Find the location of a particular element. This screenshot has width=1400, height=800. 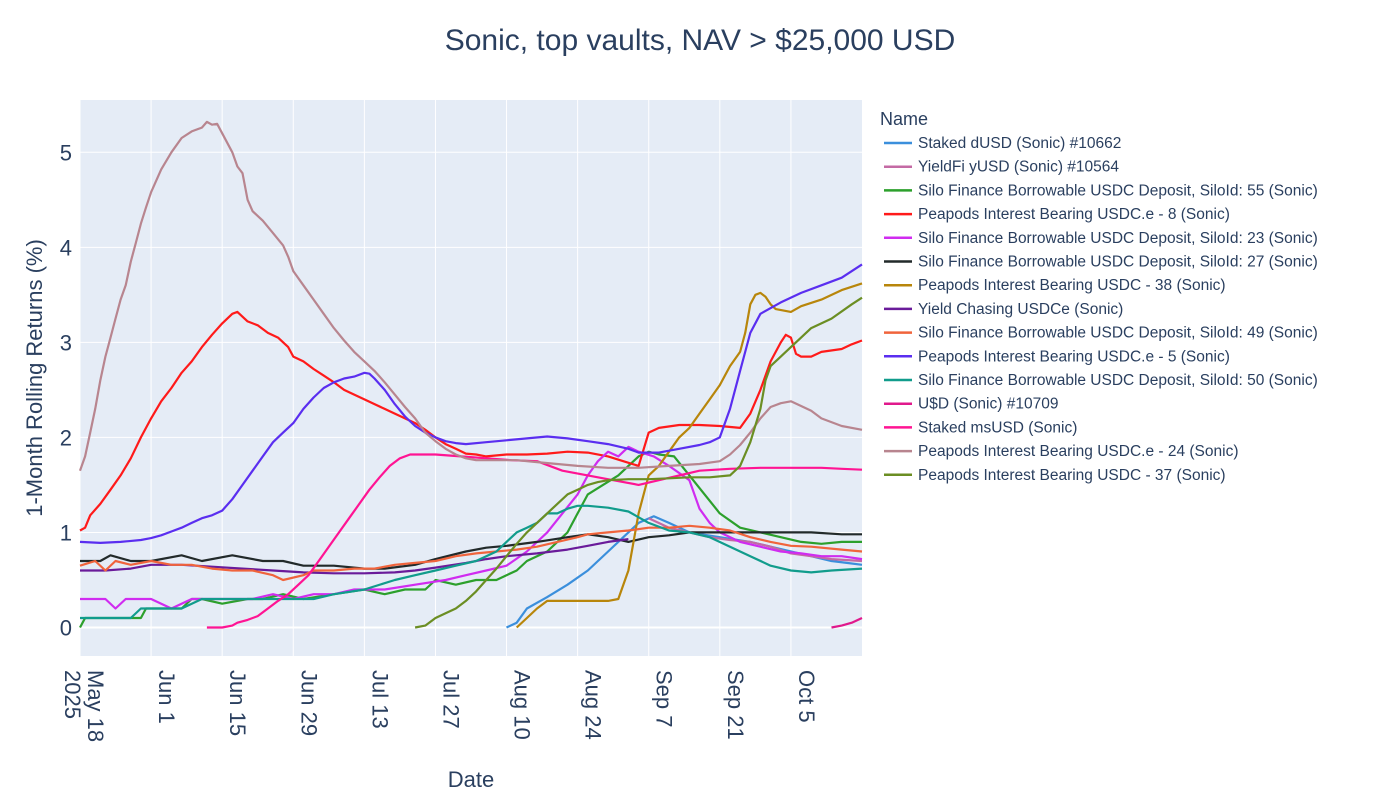

y-tick-label: 4 is located at coordinates (66, 247).